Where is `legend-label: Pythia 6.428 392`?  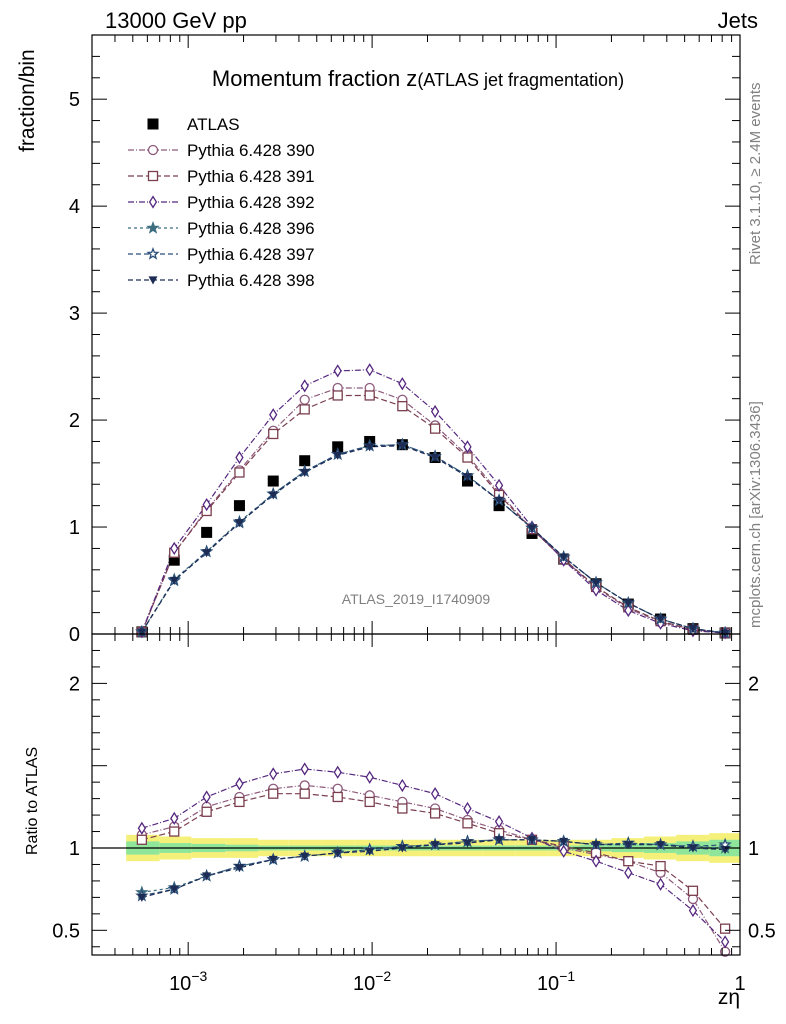
legend-label: Pythia 6.428 392 is located at coordinates (251, 202).